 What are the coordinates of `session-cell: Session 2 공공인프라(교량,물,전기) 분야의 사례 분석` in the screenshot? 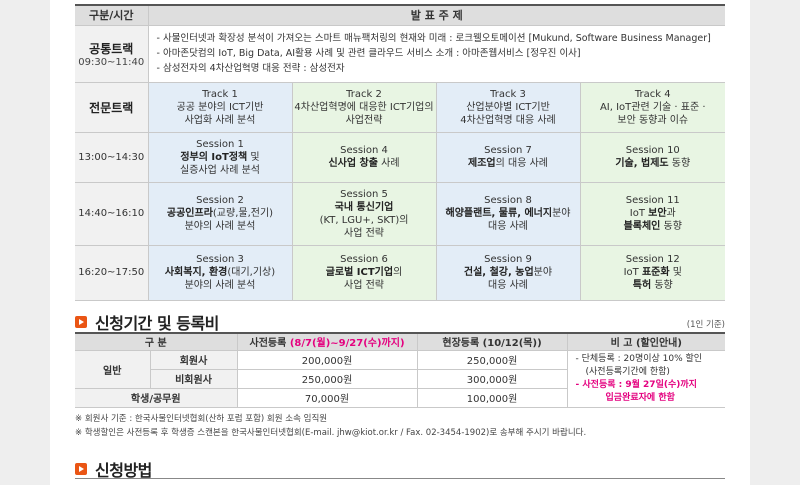 It's located at (220, 213).